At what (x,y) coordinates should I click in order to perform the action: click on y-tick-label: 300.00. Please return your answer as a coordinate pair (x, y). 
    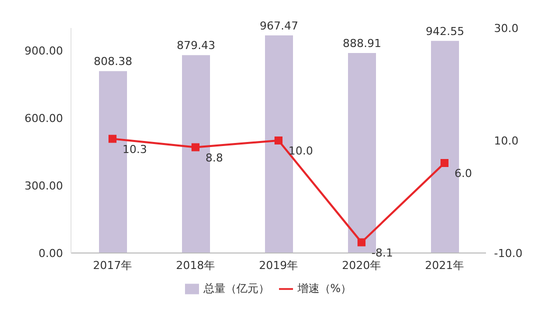
    Looking at the image, I should click on (43, 185).